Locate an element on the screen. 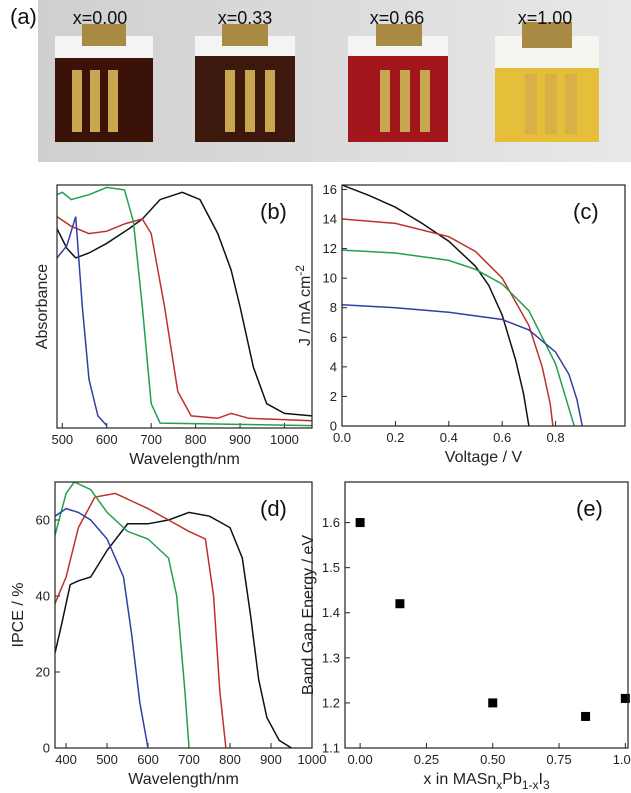  y-tick-label: 1.2 is located at coordinates (331, 702).